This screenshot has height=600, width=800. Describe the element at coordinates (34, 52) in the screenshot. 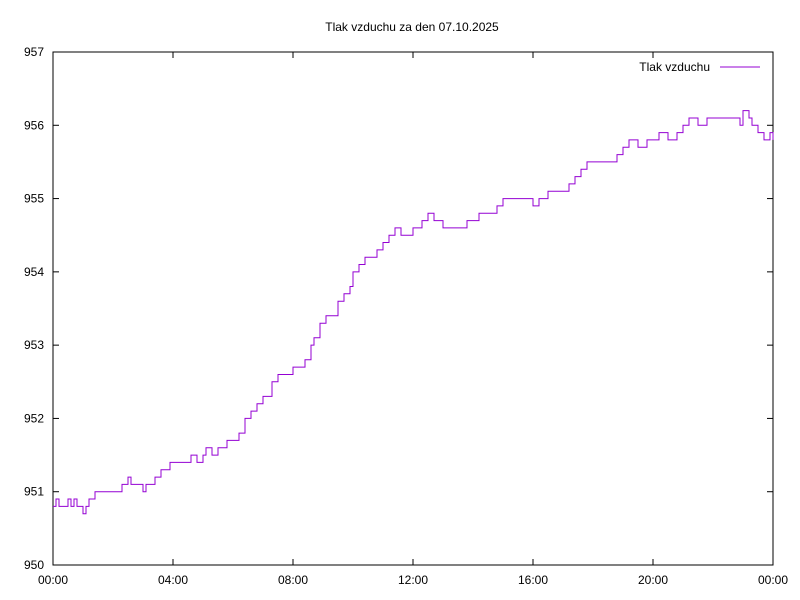

I see `y-tick-label: 957` at that location.